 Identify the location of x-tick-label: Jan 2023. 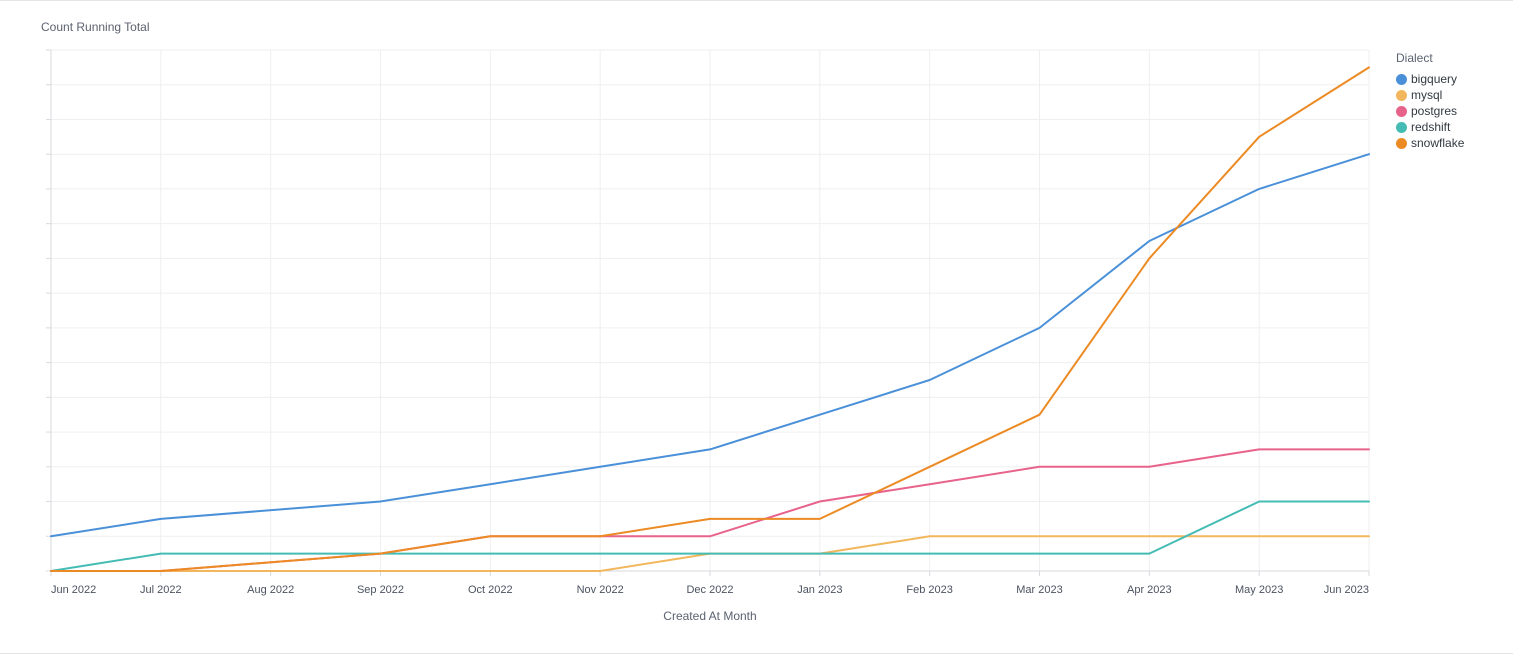
(819, 590).